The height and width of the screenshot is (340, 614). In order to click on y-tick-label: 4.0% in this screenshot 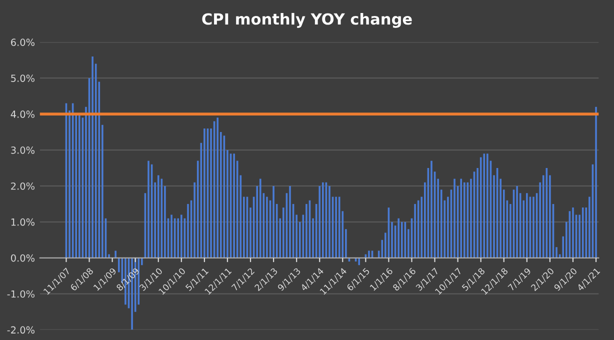, I will do `click(22, 114)`.